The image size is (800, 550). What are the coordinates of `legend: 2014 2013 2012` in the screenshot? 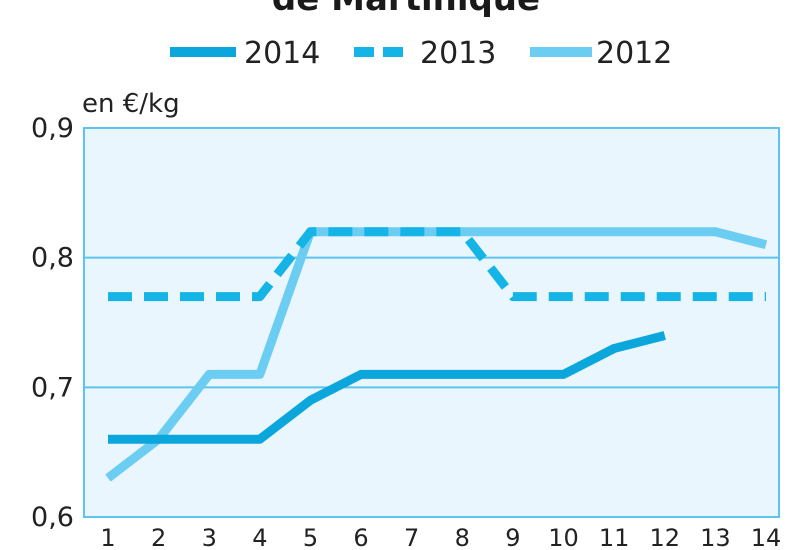 It's located at (421, 53).